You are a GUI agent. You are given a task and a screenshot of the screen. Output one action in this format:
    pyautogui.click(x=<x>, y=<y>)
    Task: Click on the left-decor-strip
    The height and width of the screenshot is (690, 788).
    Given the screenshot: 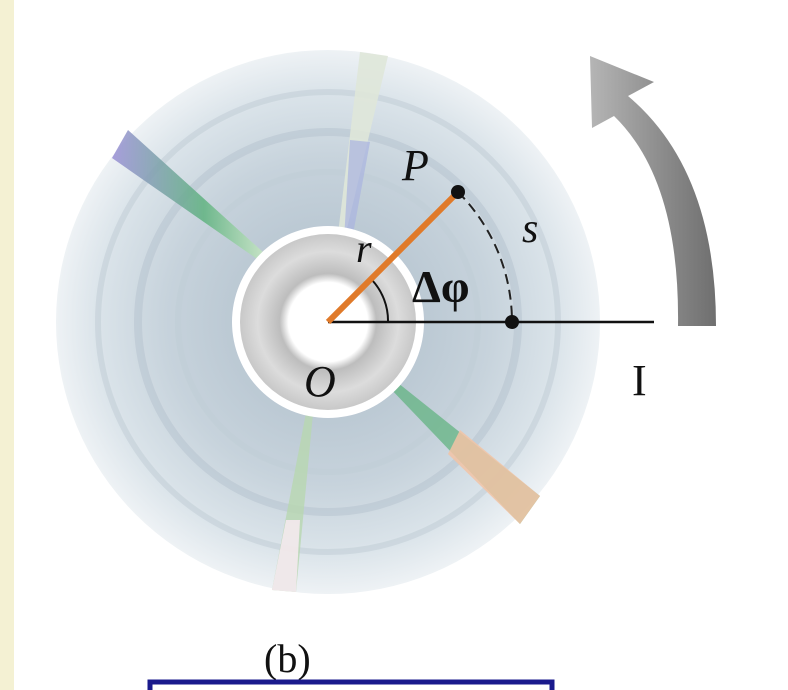 What is the action you would take?
    pyautogui.click(x=7, y=345)
    